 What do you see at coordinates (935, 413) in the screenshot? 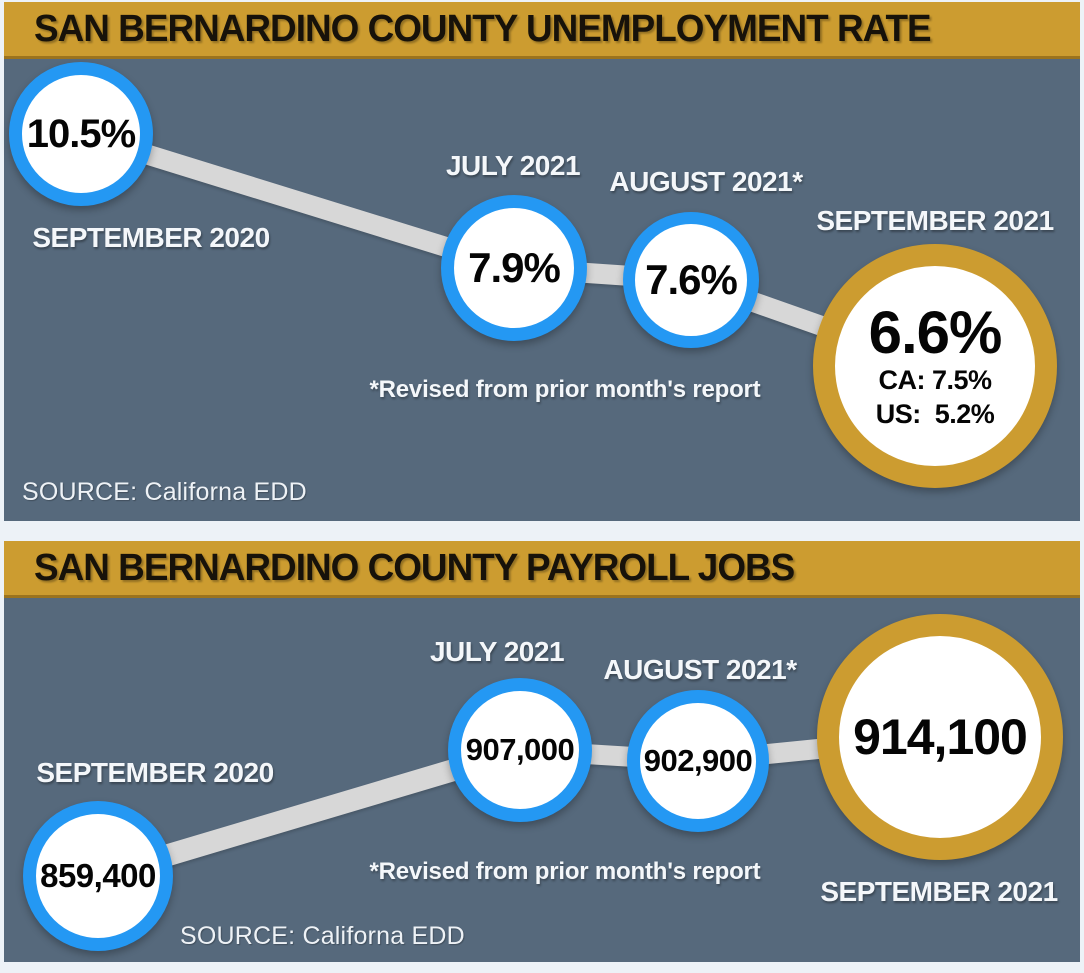
I see `us-comparison-value: US: 5.2%` at bounding box center [935, 413].